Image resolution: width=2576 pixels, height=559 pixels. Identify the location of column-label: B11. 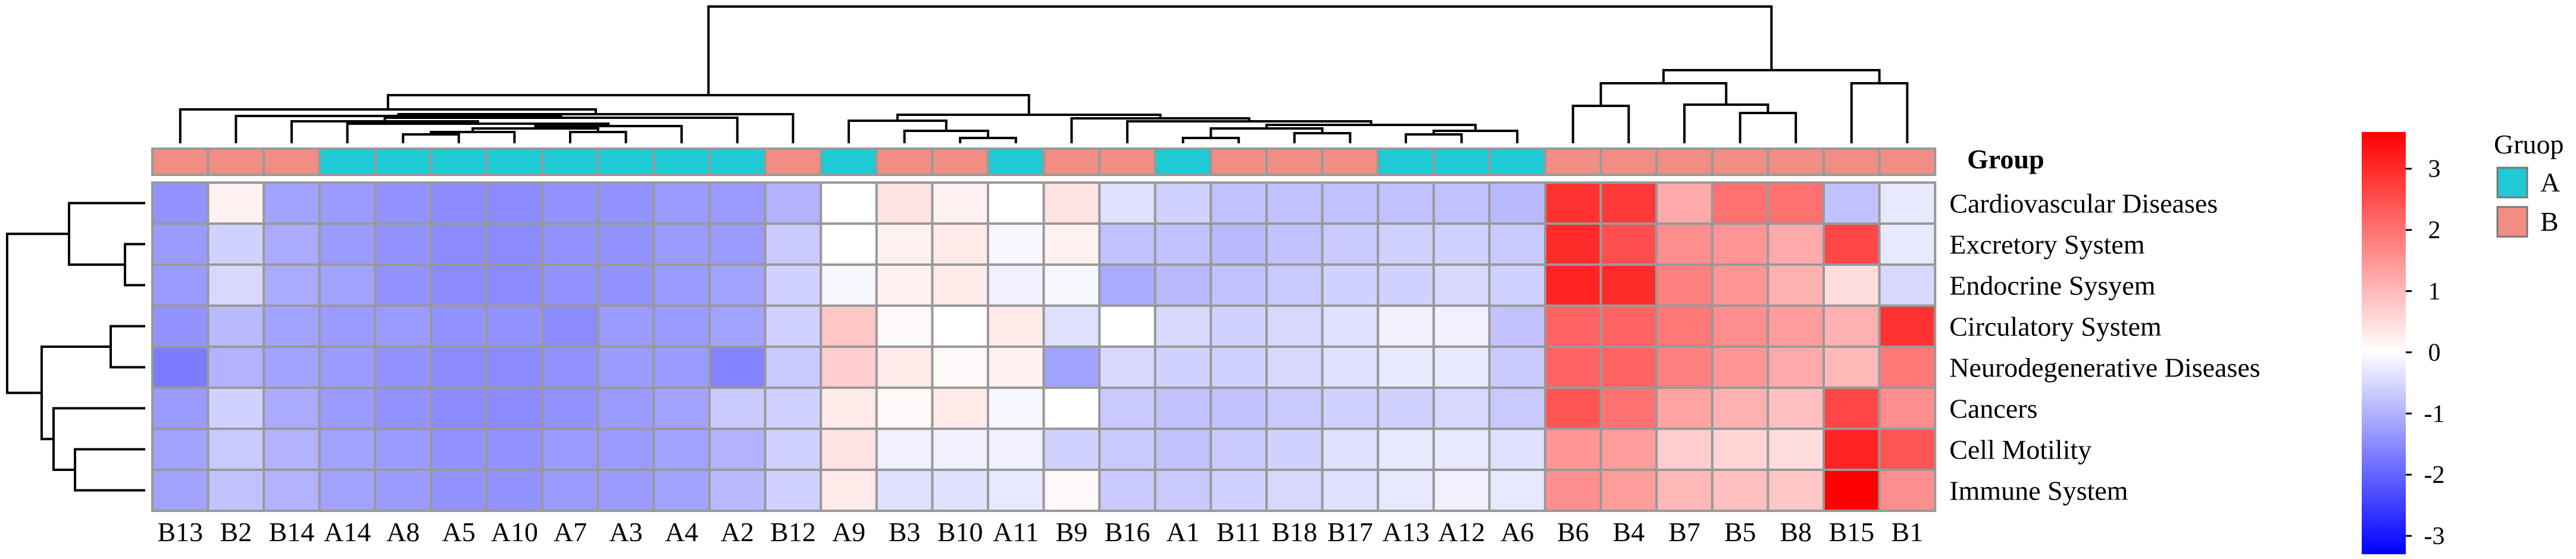
(1239, 532).